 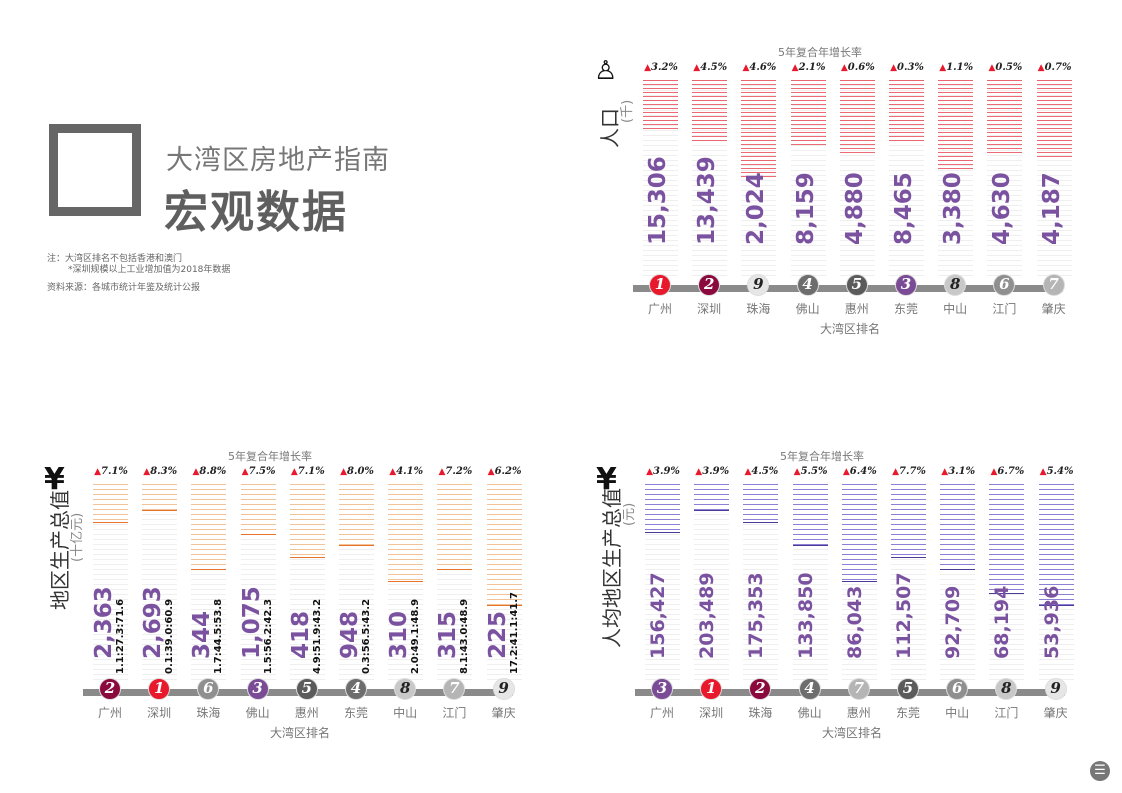 What do you see at coordinates (208, 689) in the screenshot?
I see `rank-badge: 6` at bounding box center [208, 689].